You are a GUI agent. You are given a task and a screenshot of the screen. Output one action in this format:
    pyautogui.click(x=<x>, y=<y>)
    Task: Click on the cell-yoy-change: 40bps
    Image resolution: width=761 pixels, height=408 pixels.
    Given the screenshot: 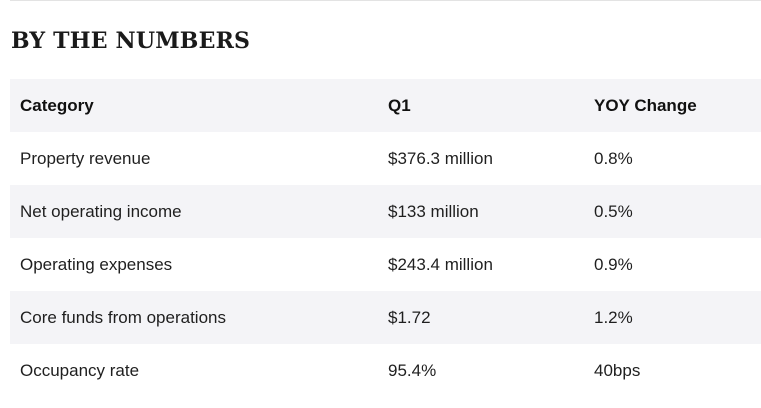 What is the action you would take?
    pyautogui.click(x=617, y=370)
    